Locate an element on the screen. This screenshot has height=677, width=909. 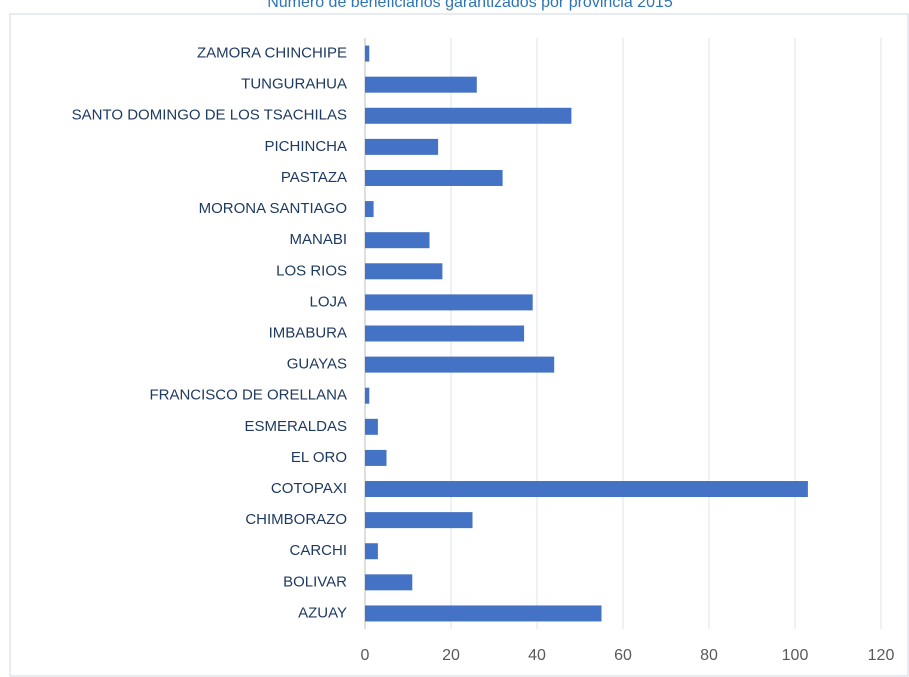
y-tick-label: MANABI is located at coordinates (318, 239).